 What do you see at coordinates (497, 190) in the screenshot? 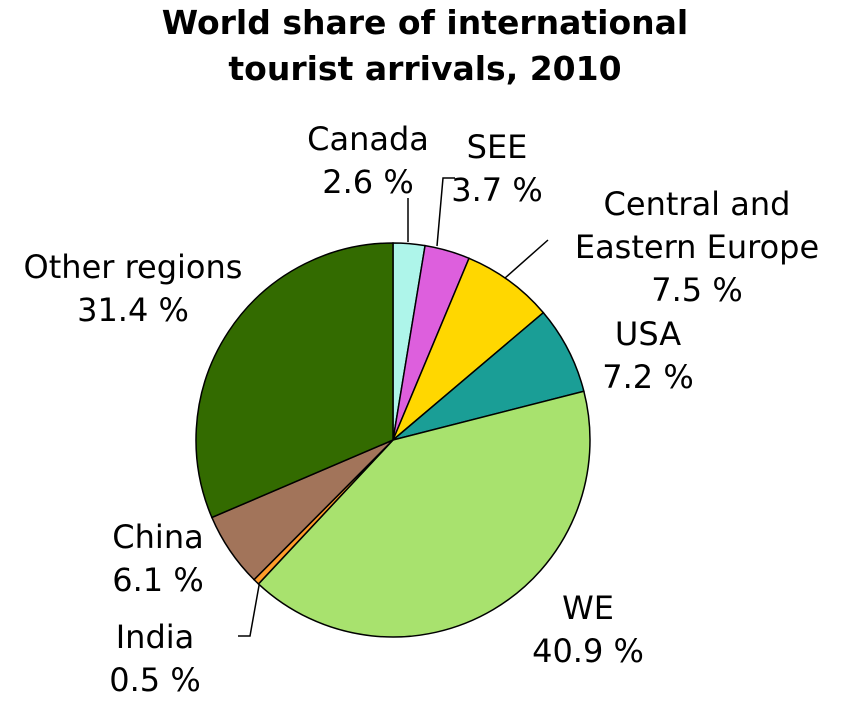
I see `value-label: 3.7 %` at bounding box center [497, 190].